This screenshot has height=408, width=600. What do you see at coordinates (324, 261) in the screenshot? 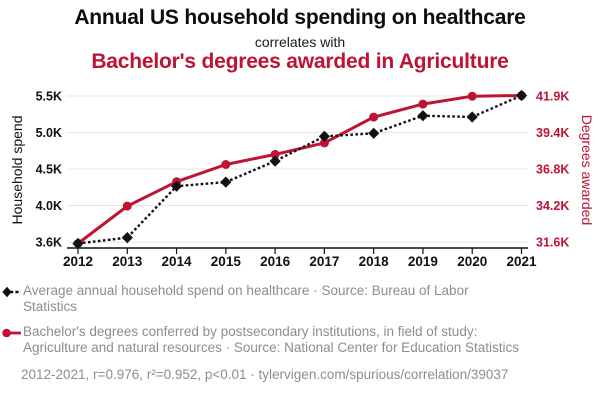
I see `x-tick-label: 2017` at bounding box center [324, 261].